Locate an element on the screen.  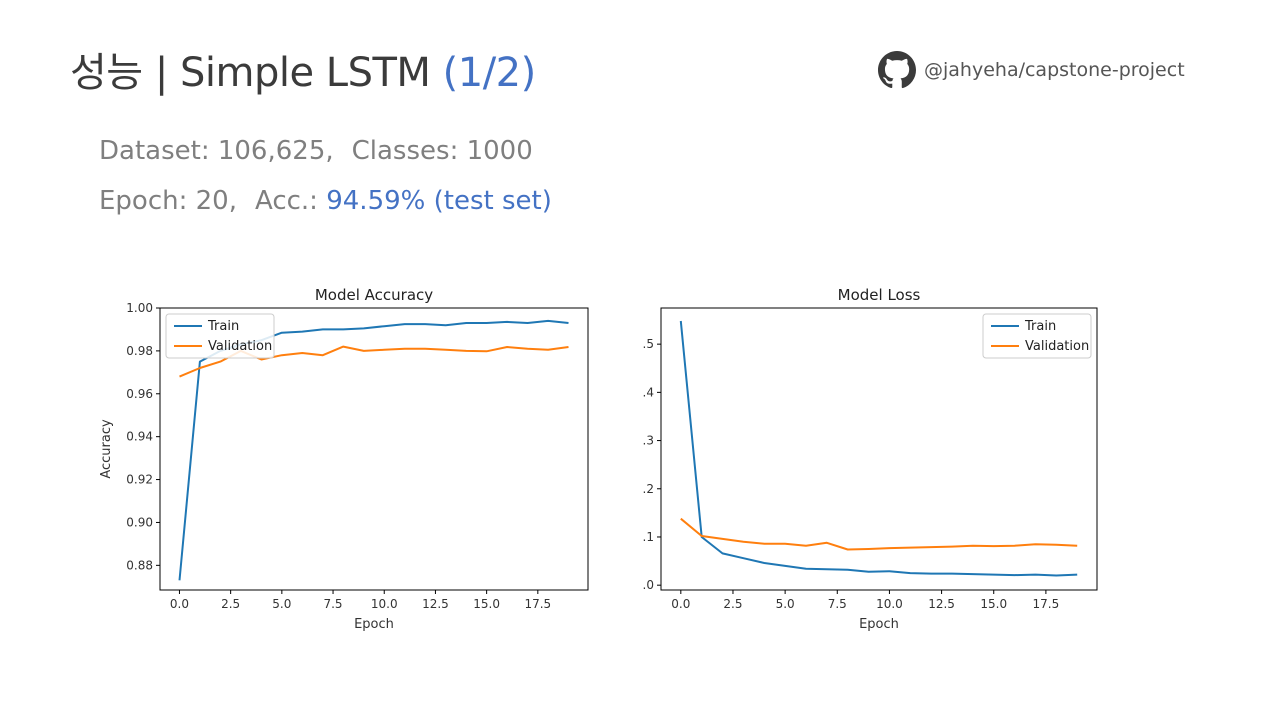
chart-title: Model Accuracy is located at coordinates (374, 295).